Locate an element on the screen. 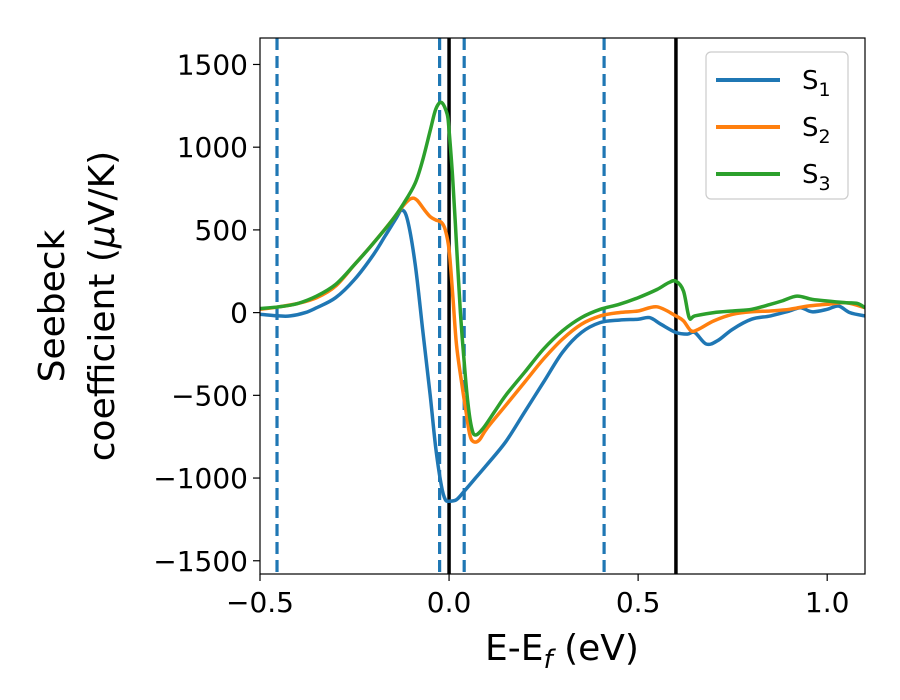 Image resolution: width=900 pixels, height=700 pixels. y-tick-label: −1000 is located at coordinates (200, 478).